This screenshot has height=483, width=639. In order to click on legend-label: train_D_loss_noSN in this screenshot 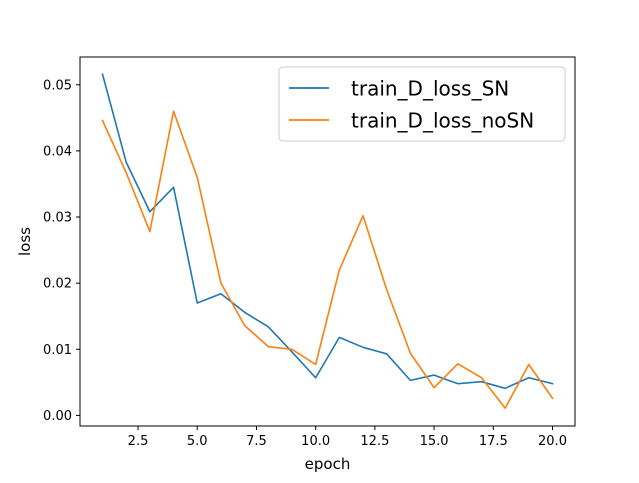, I will do `click(442, 121)`.